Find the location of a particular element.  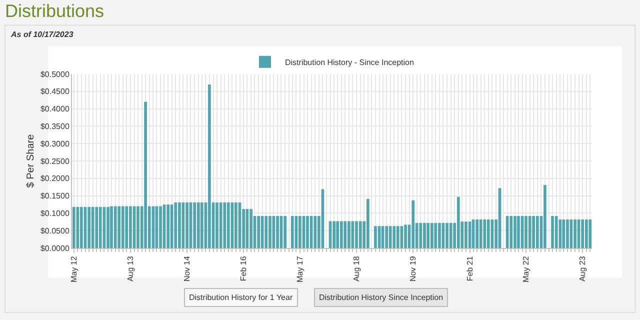

y-tick-label: $0.1500 is located at coordinates (55, 196).